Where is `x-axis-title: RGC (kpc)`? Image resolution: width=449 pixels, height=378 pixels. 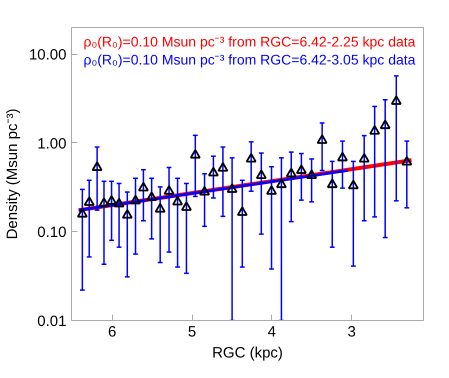
x-axis-title: RGC (kpc) is located at coordinates (247, 353).